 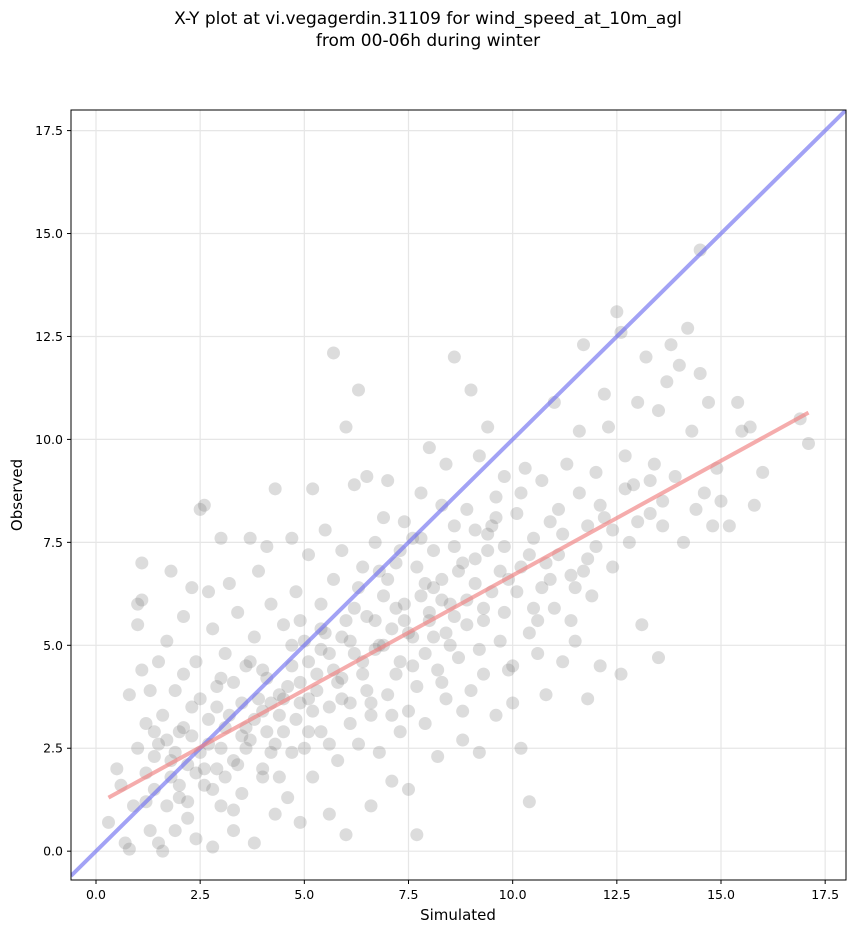 I want to click on x-tick-label: 17.5, so click(x=825, y=894).